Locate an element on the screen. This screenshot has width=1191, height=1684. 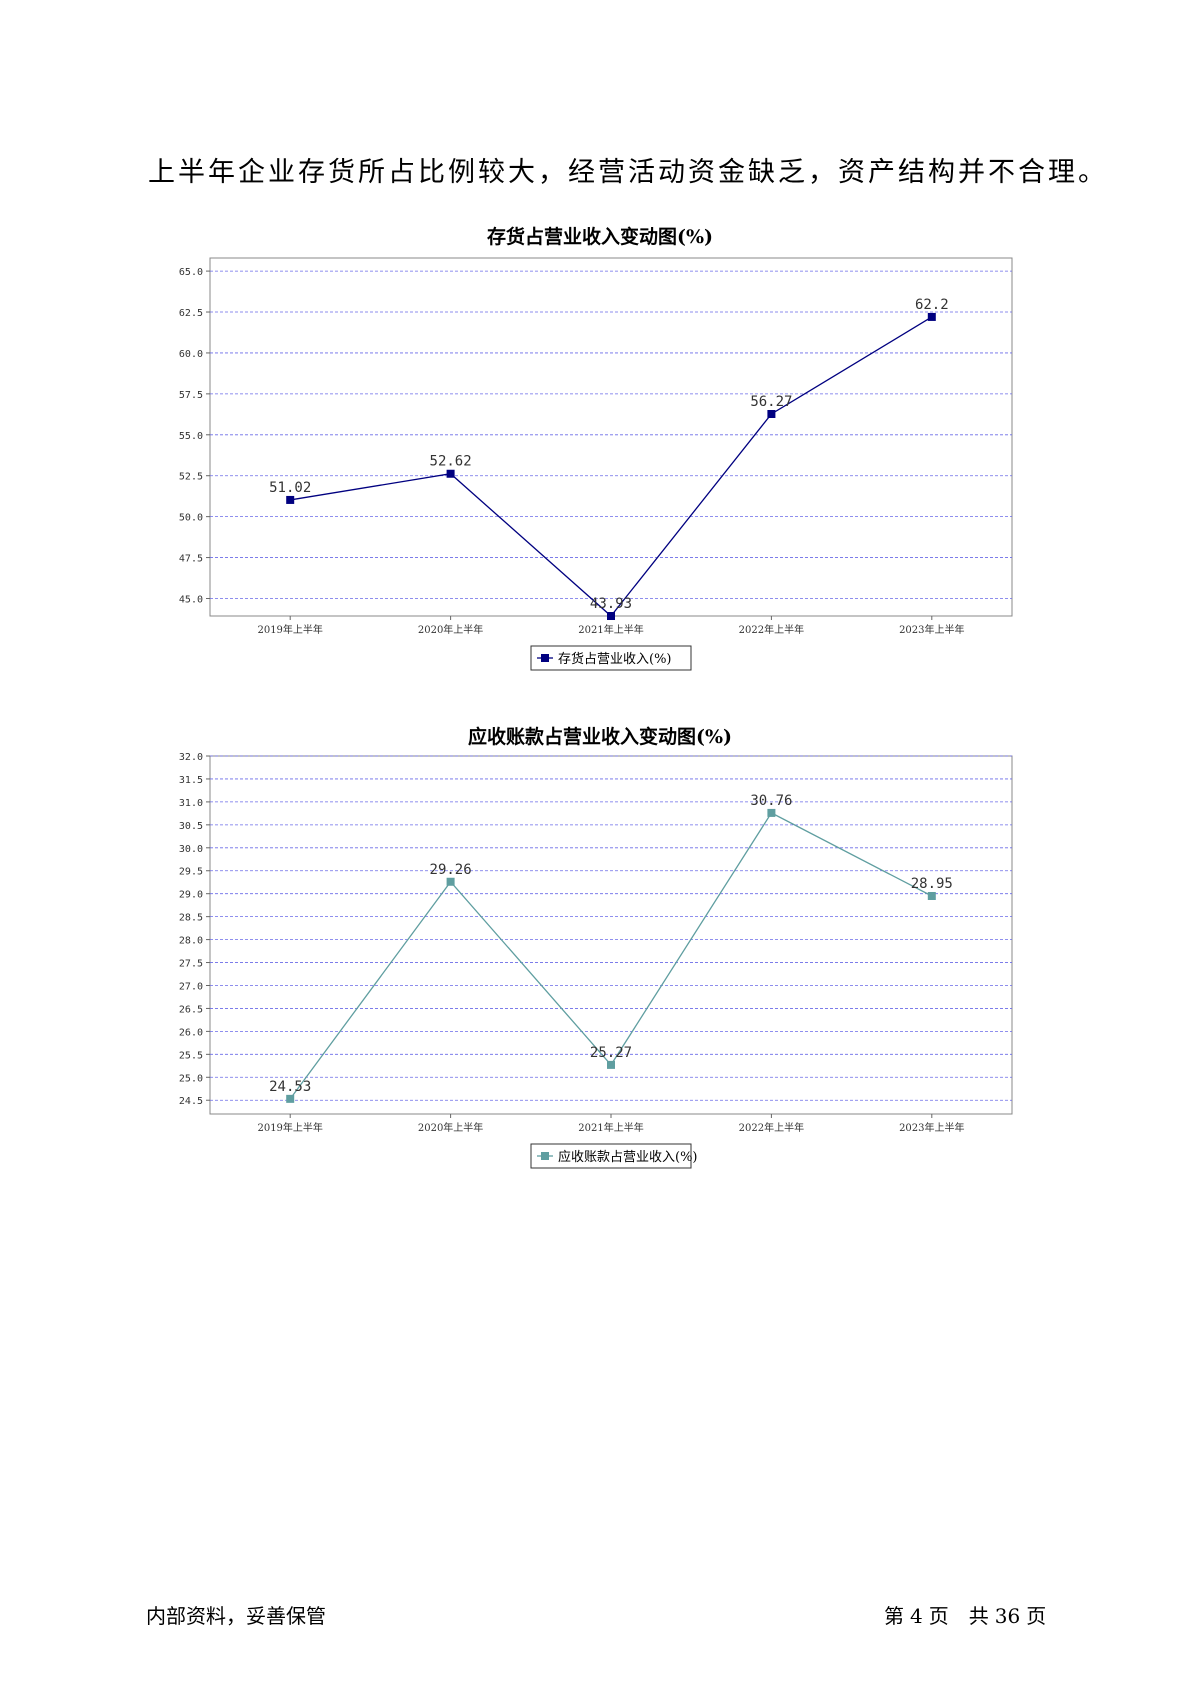
y-tick-label: 30.0 is located at coordinates (191, 849).